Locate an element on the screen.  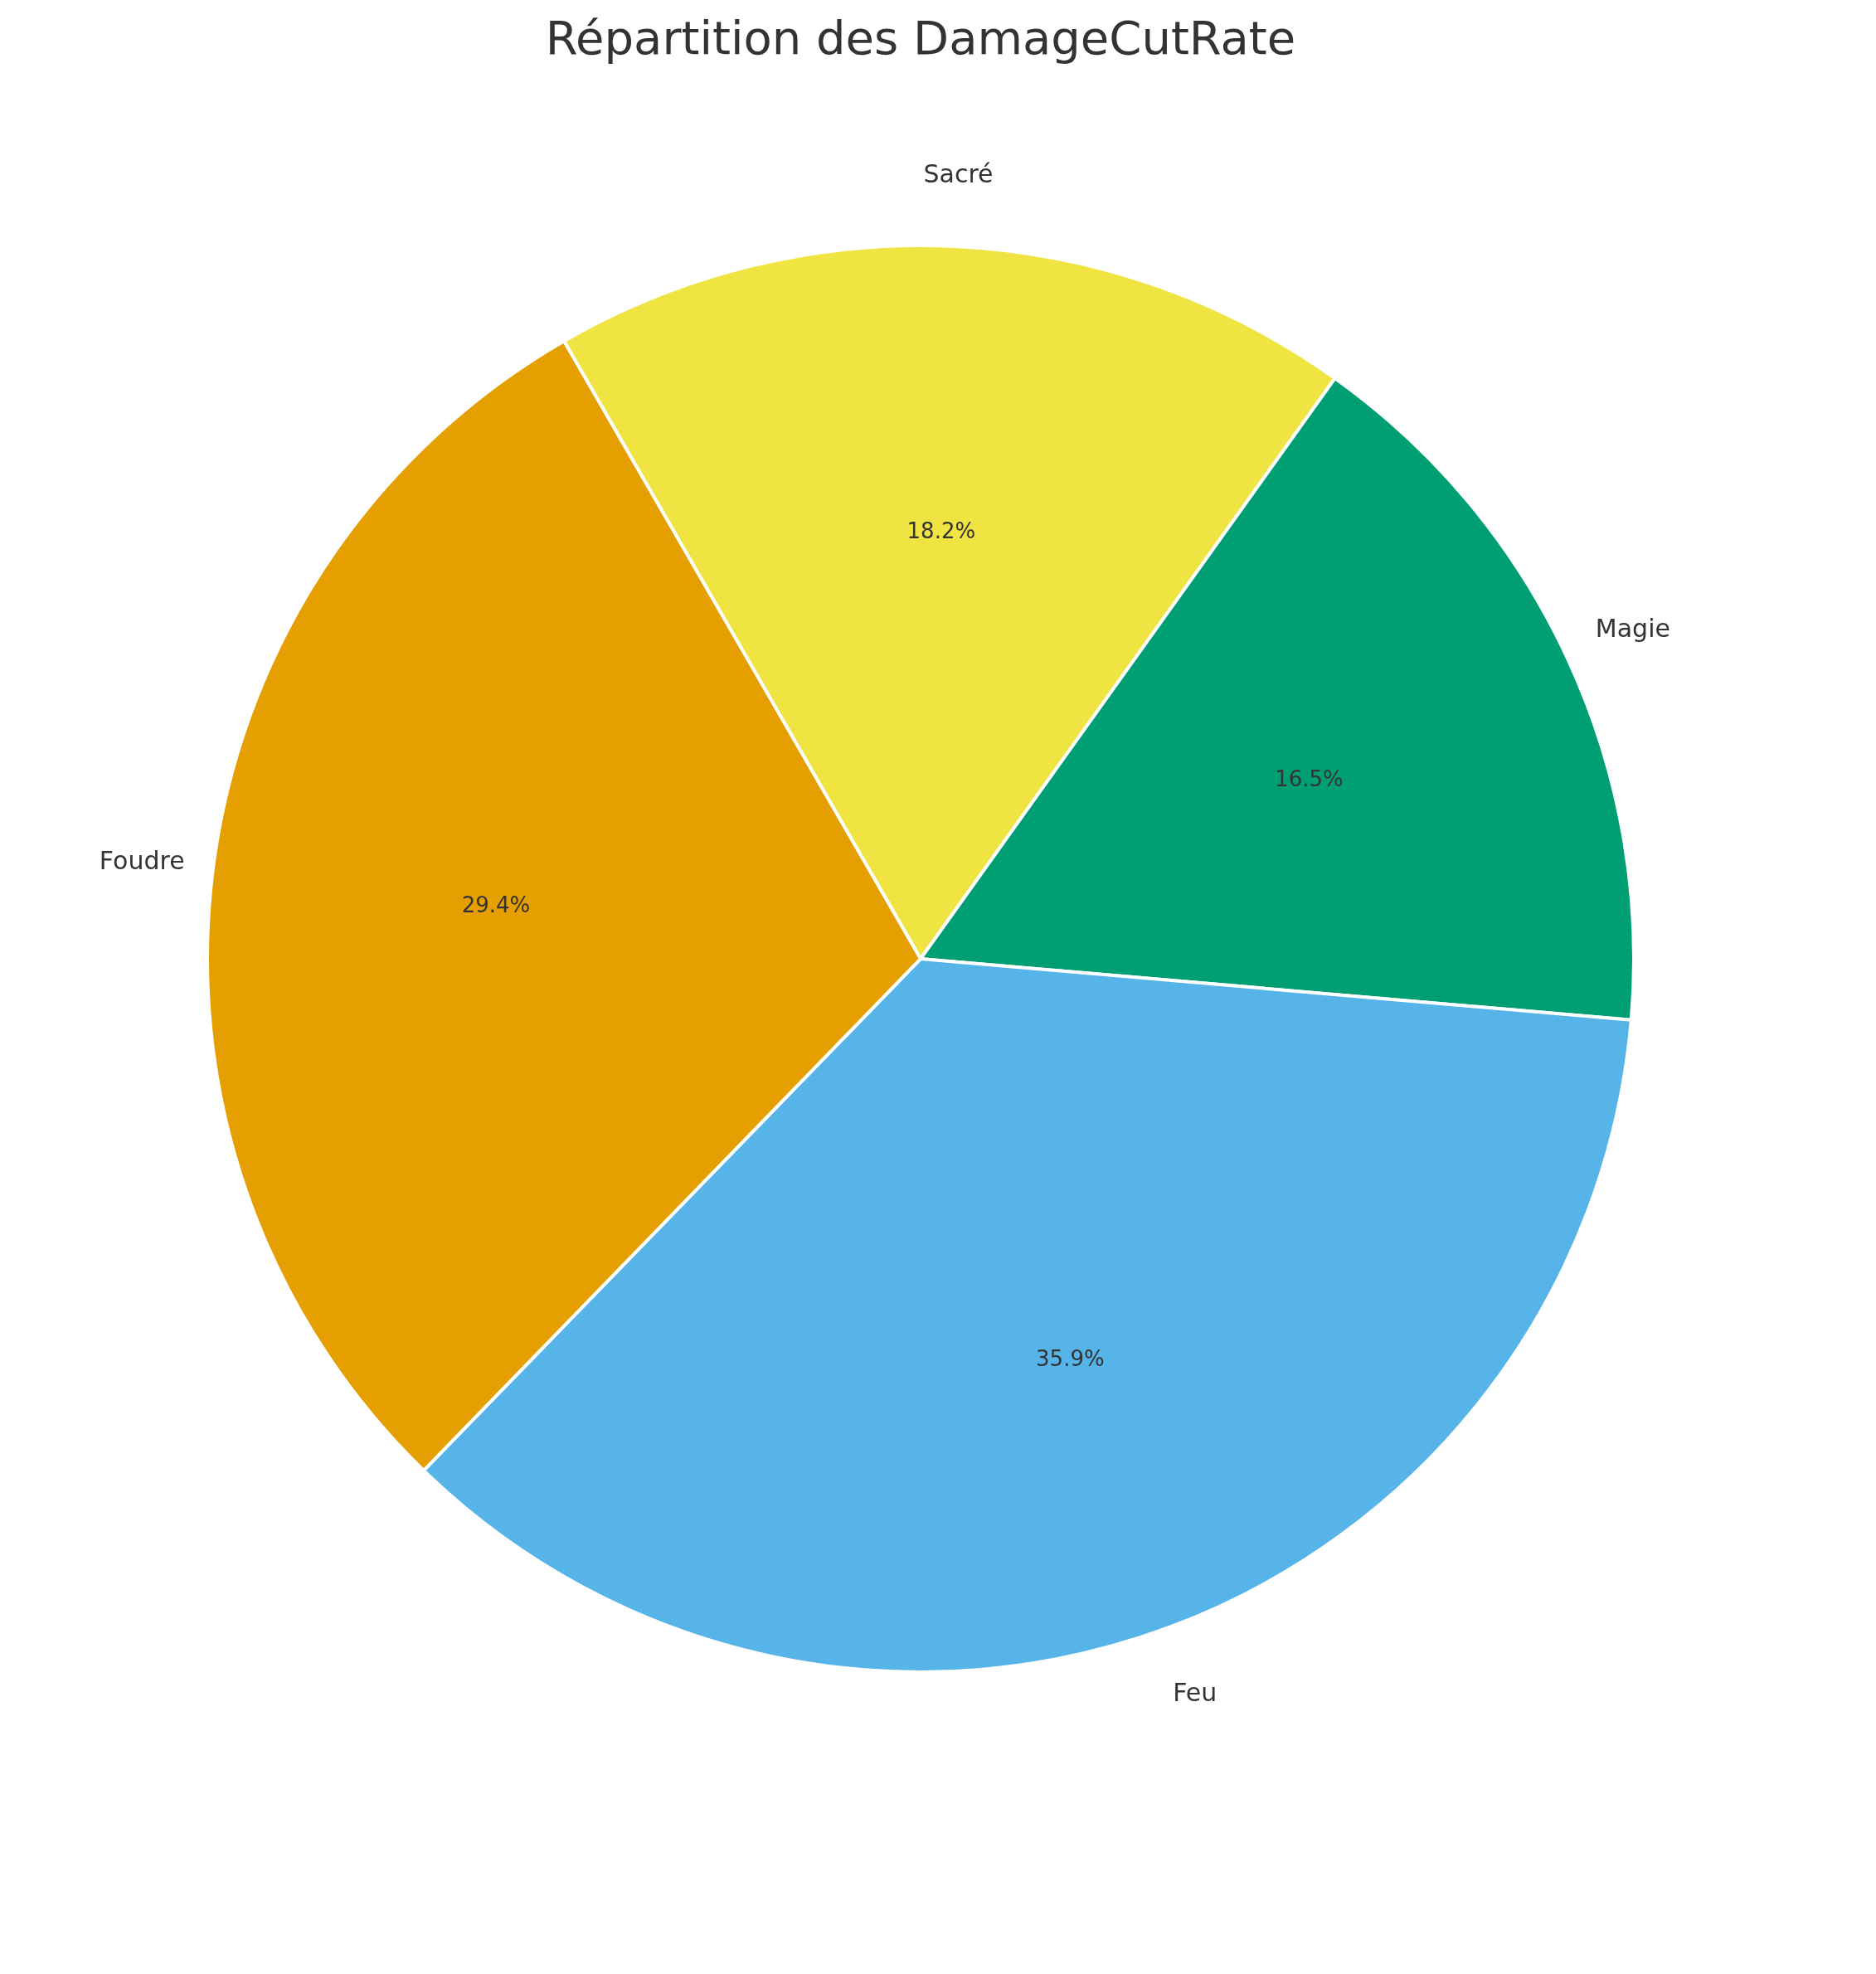
slice-label: Foudre is located at coordinates (142, 861).